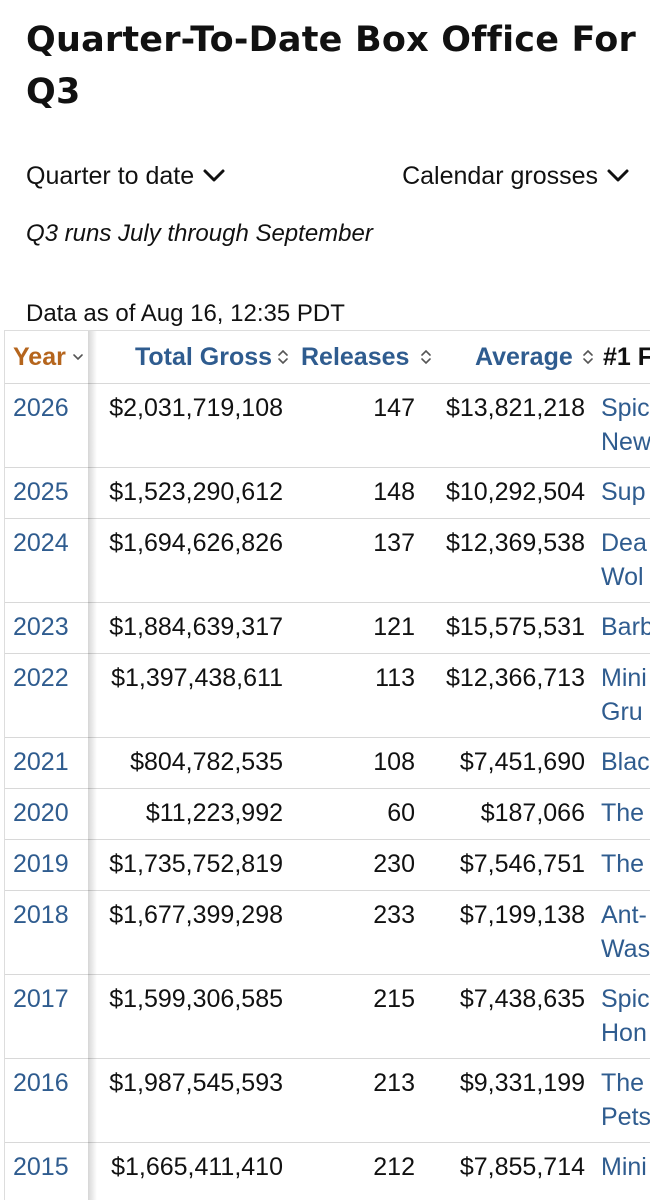 The width and height of the screenshot is (650, 1200). I want to click on number-one-film-line: New, so click(625, 442).